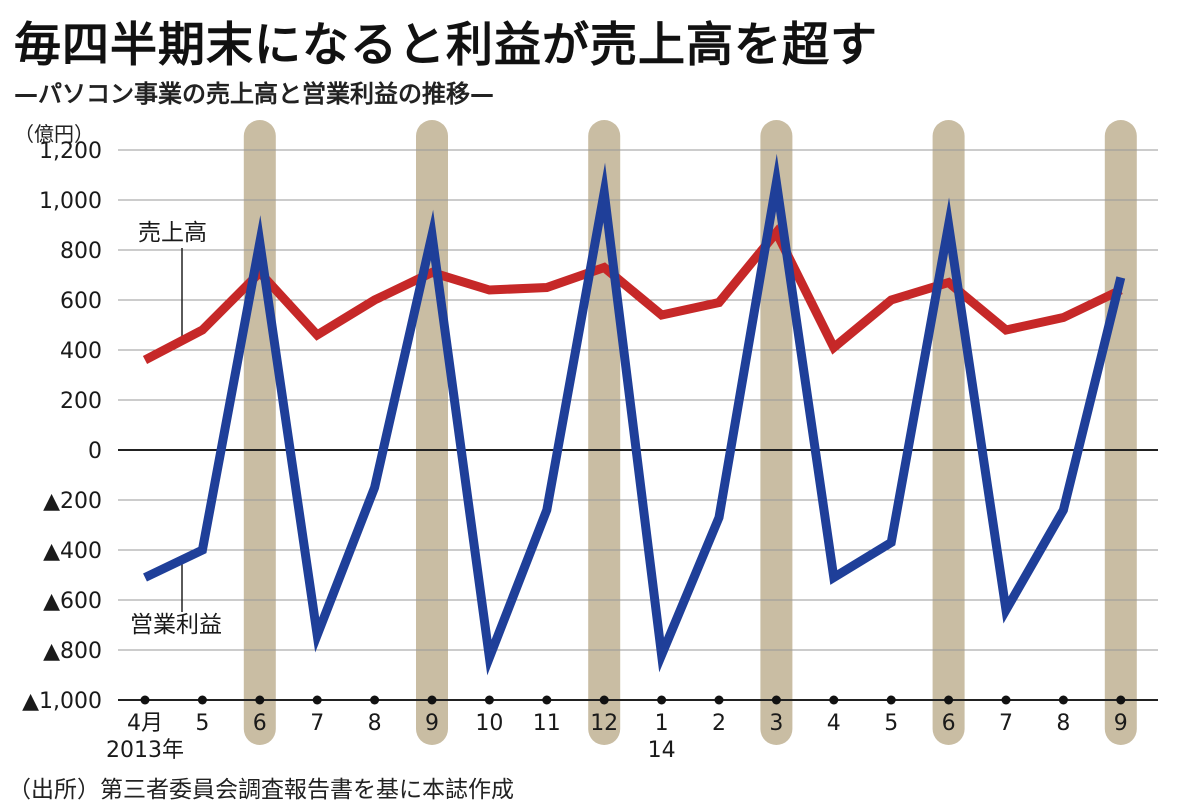 The height and width of the screenshot is (808, 1179). What do you see at coordinates (145, 723) in the screenshot?
I see `x-tick-label: 4月` at bounding box center [145, 723].